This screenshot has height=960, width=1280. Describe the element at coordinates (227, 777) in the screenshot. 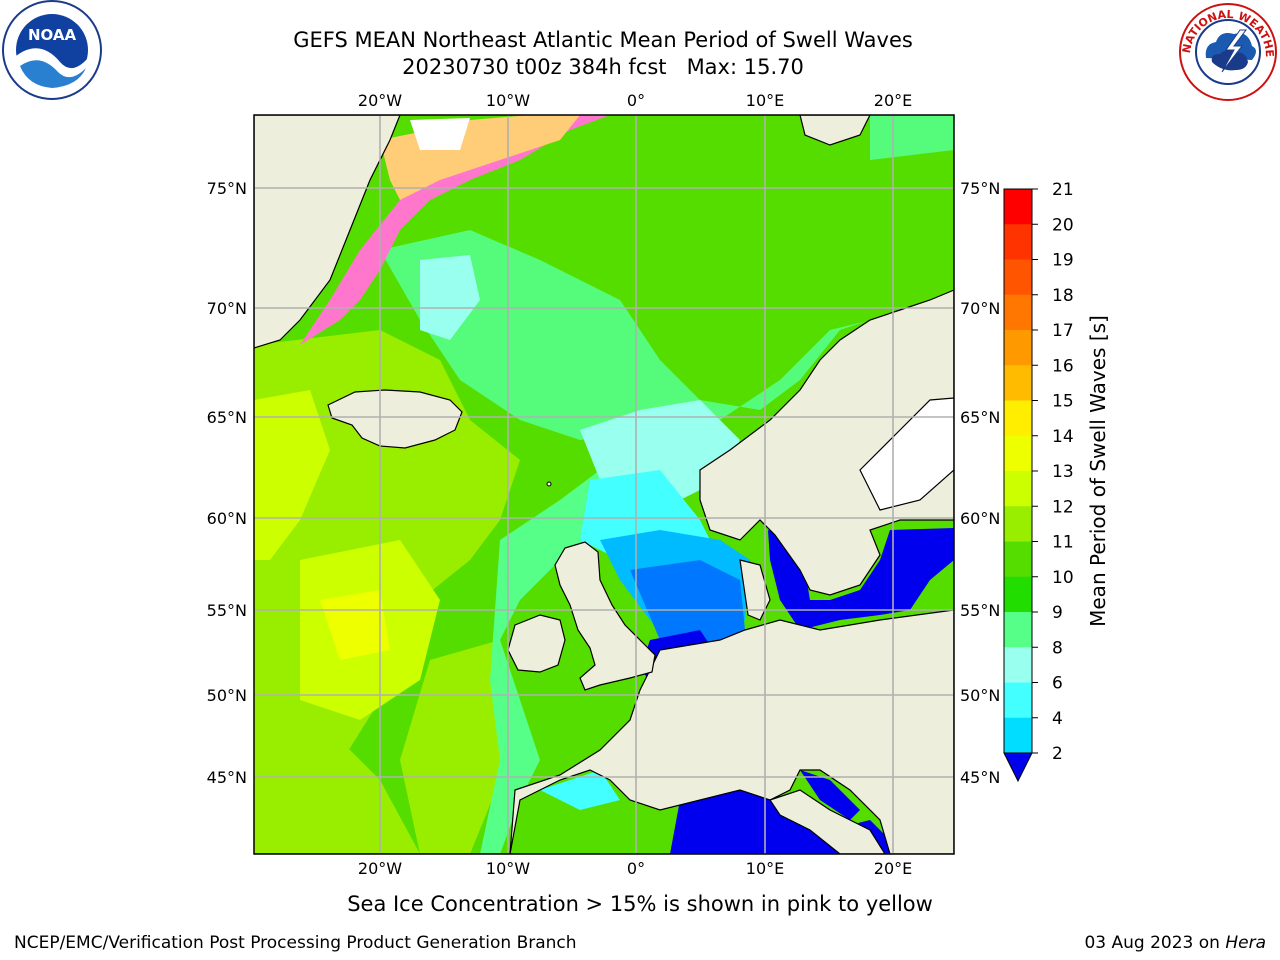

I see `lat-label-left: 45°N` at that location.